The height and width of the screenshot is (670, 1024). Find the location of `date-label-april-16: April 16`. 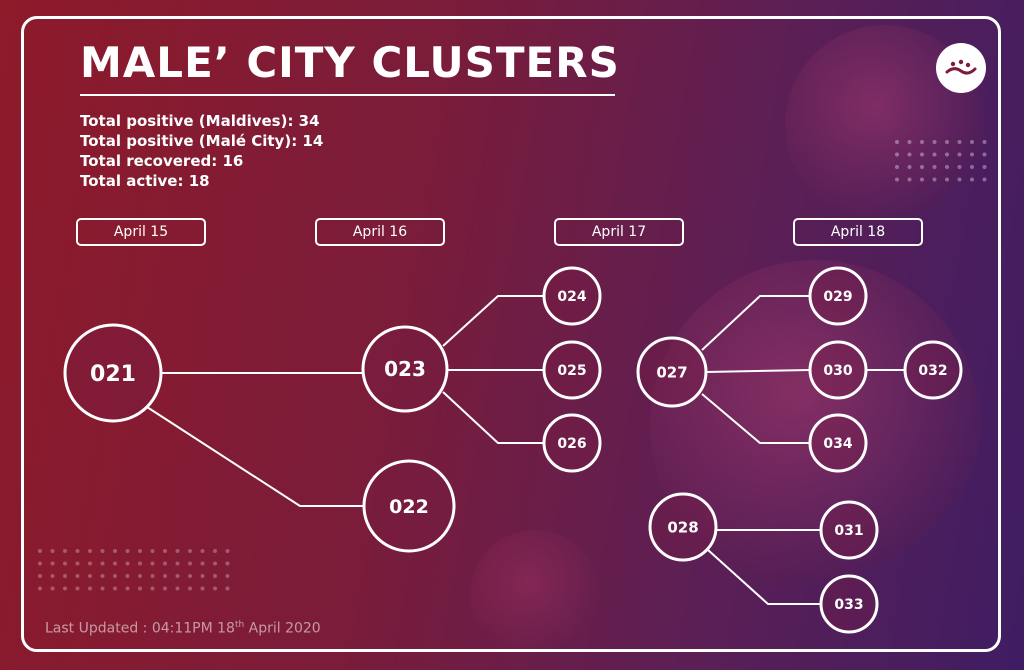

date-label-april-16: April 16 is located at coordinates (380, 232).